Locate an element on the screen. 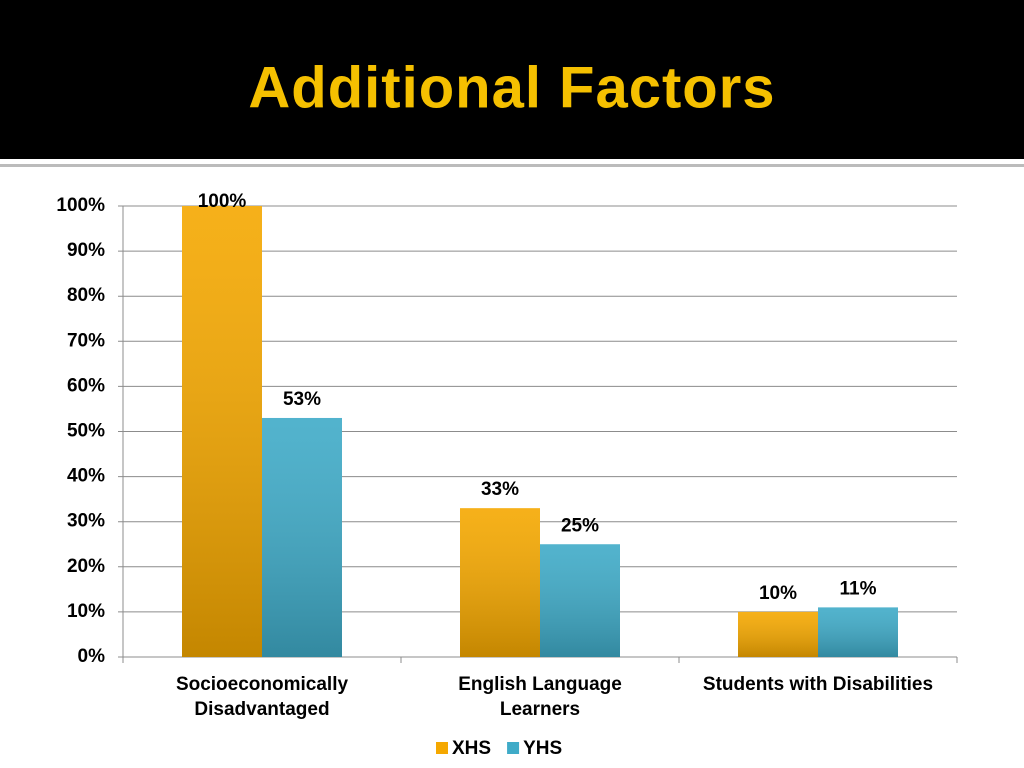 This screenshot has width=1024, height=768. y-tick-label: 70% is located at coordinates (86, 340).